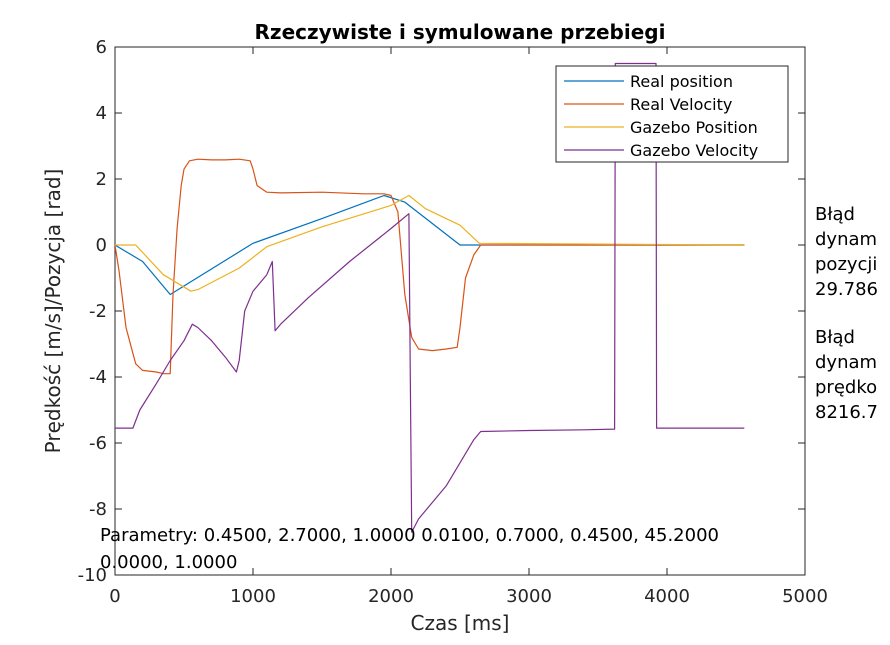 The height and width of the screenshot is (645, 890). I want to click on error-position-line1: Błąd, so click(835, 214).